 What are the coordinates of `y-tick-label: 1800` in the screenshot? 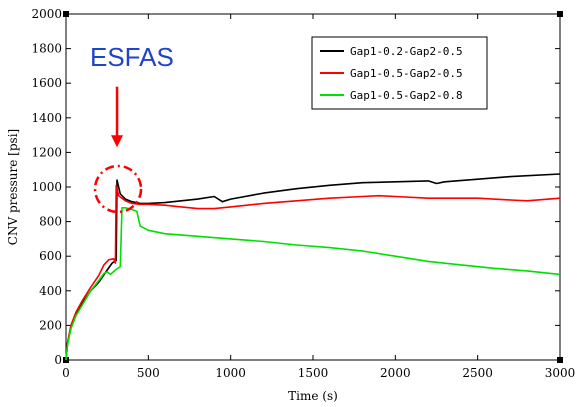 It's located at (46, 49).